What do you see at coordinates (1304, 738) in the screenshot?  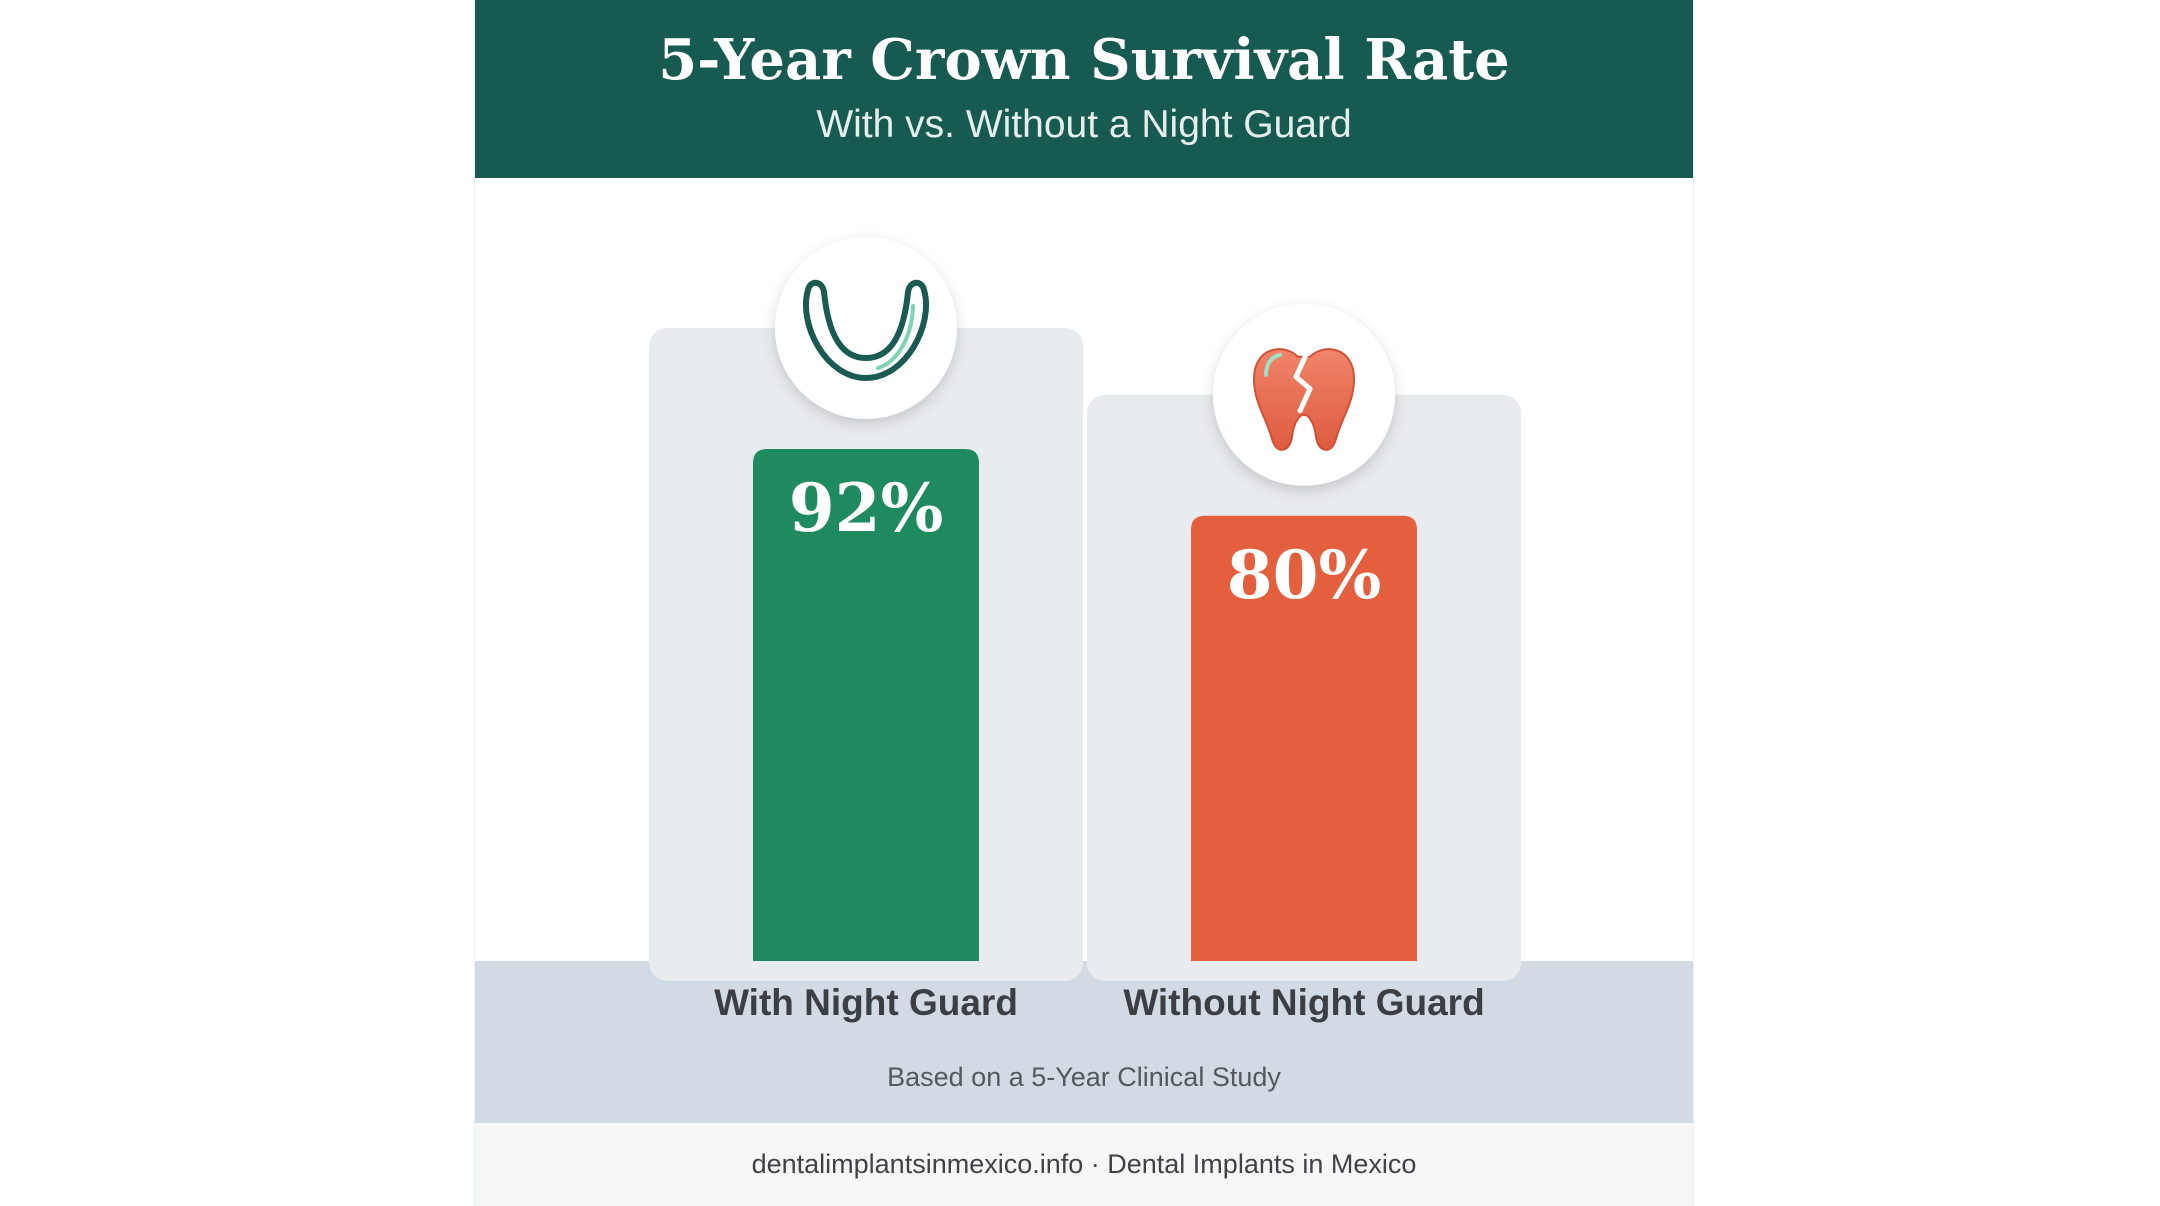 I see `bar-without-night-guard` at bounding box center [1304, 738].